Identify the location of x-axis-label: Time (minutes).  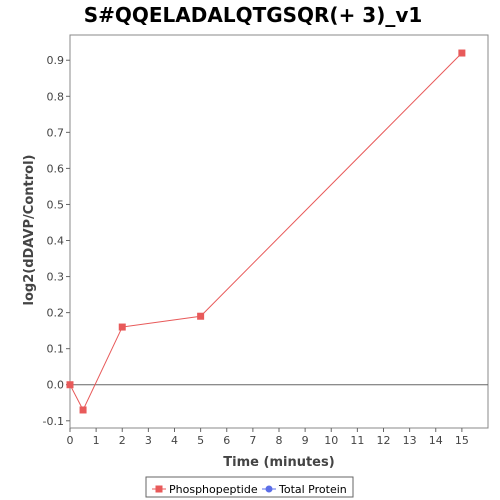
(278, 462).